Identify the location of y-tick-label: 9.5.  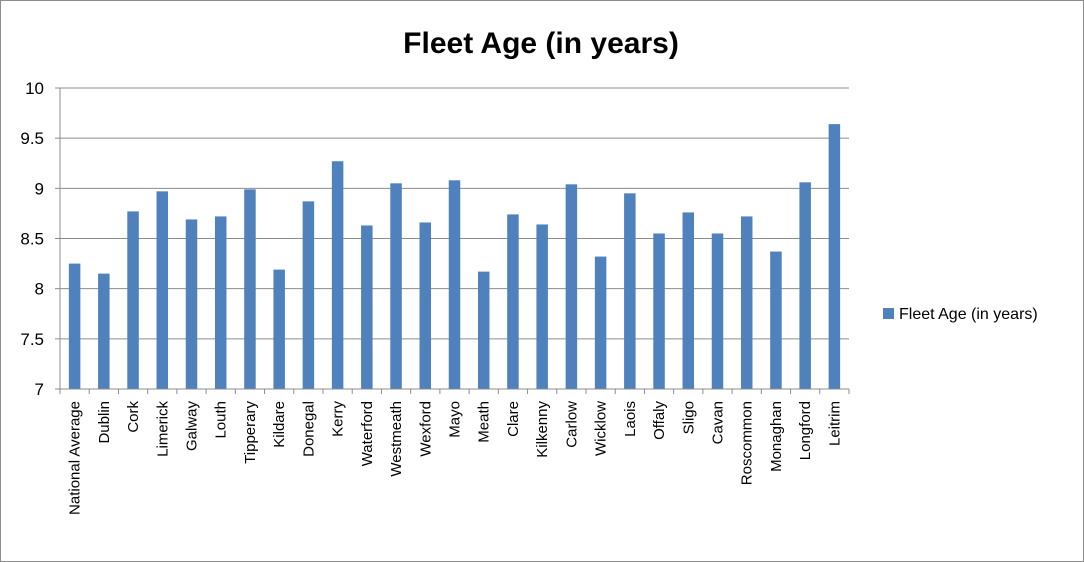
(32, 138).